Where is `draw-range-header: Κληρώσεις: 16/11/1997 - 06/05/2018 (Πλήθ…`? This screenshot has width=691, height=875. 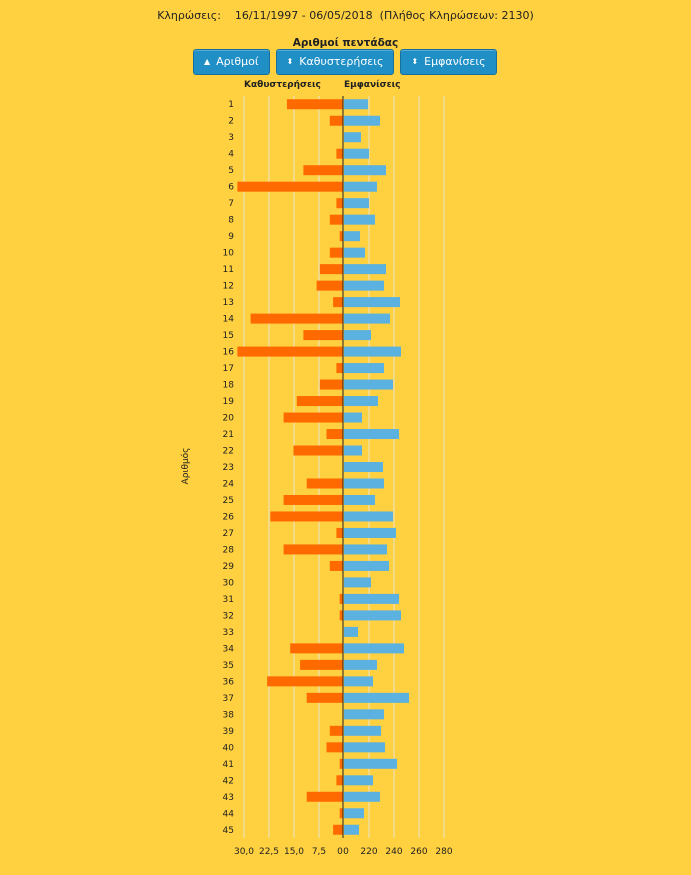
draw-range-header: Κληρώσεις: 16/11/1997 - 06/05/2018 (Πλήθ… is located at coordinates (345, 15).